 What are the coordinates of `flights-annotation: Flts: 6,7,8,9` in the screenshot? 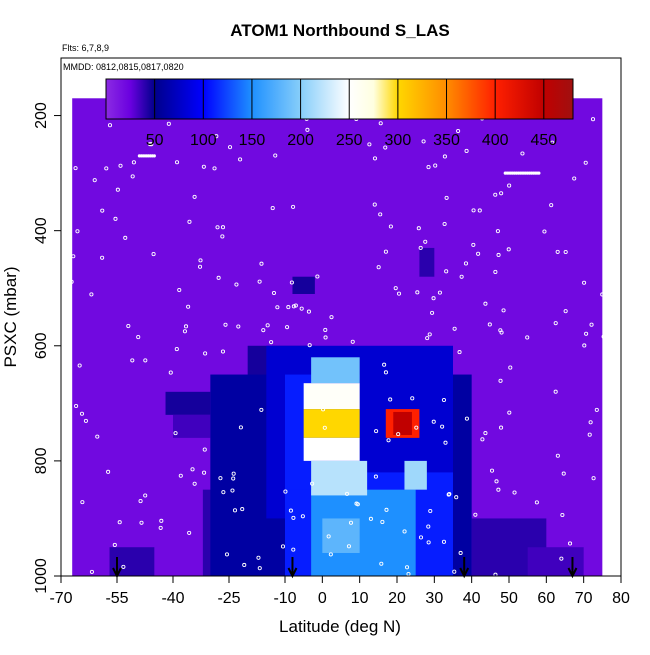 It's located at (85, 48).